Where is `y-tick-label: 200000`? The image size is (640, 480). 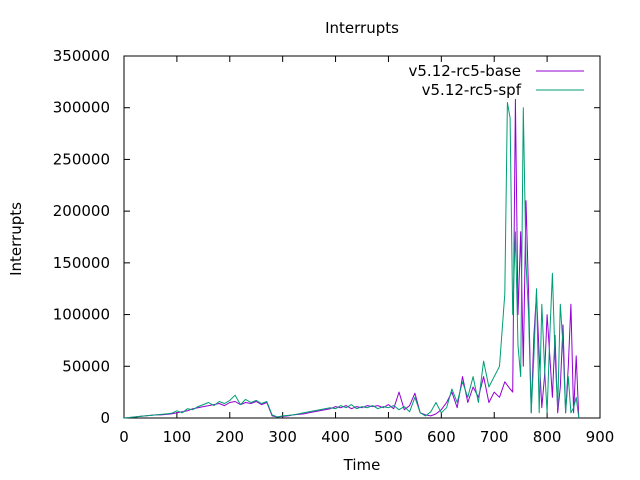 y-tick-label: 200000 is located at coordinates (81, 211).